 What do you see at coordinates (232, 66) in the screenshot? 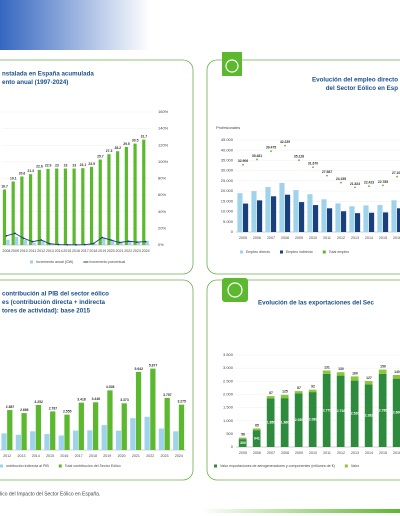
I see `people-icon` at bounding box center [232, 66].